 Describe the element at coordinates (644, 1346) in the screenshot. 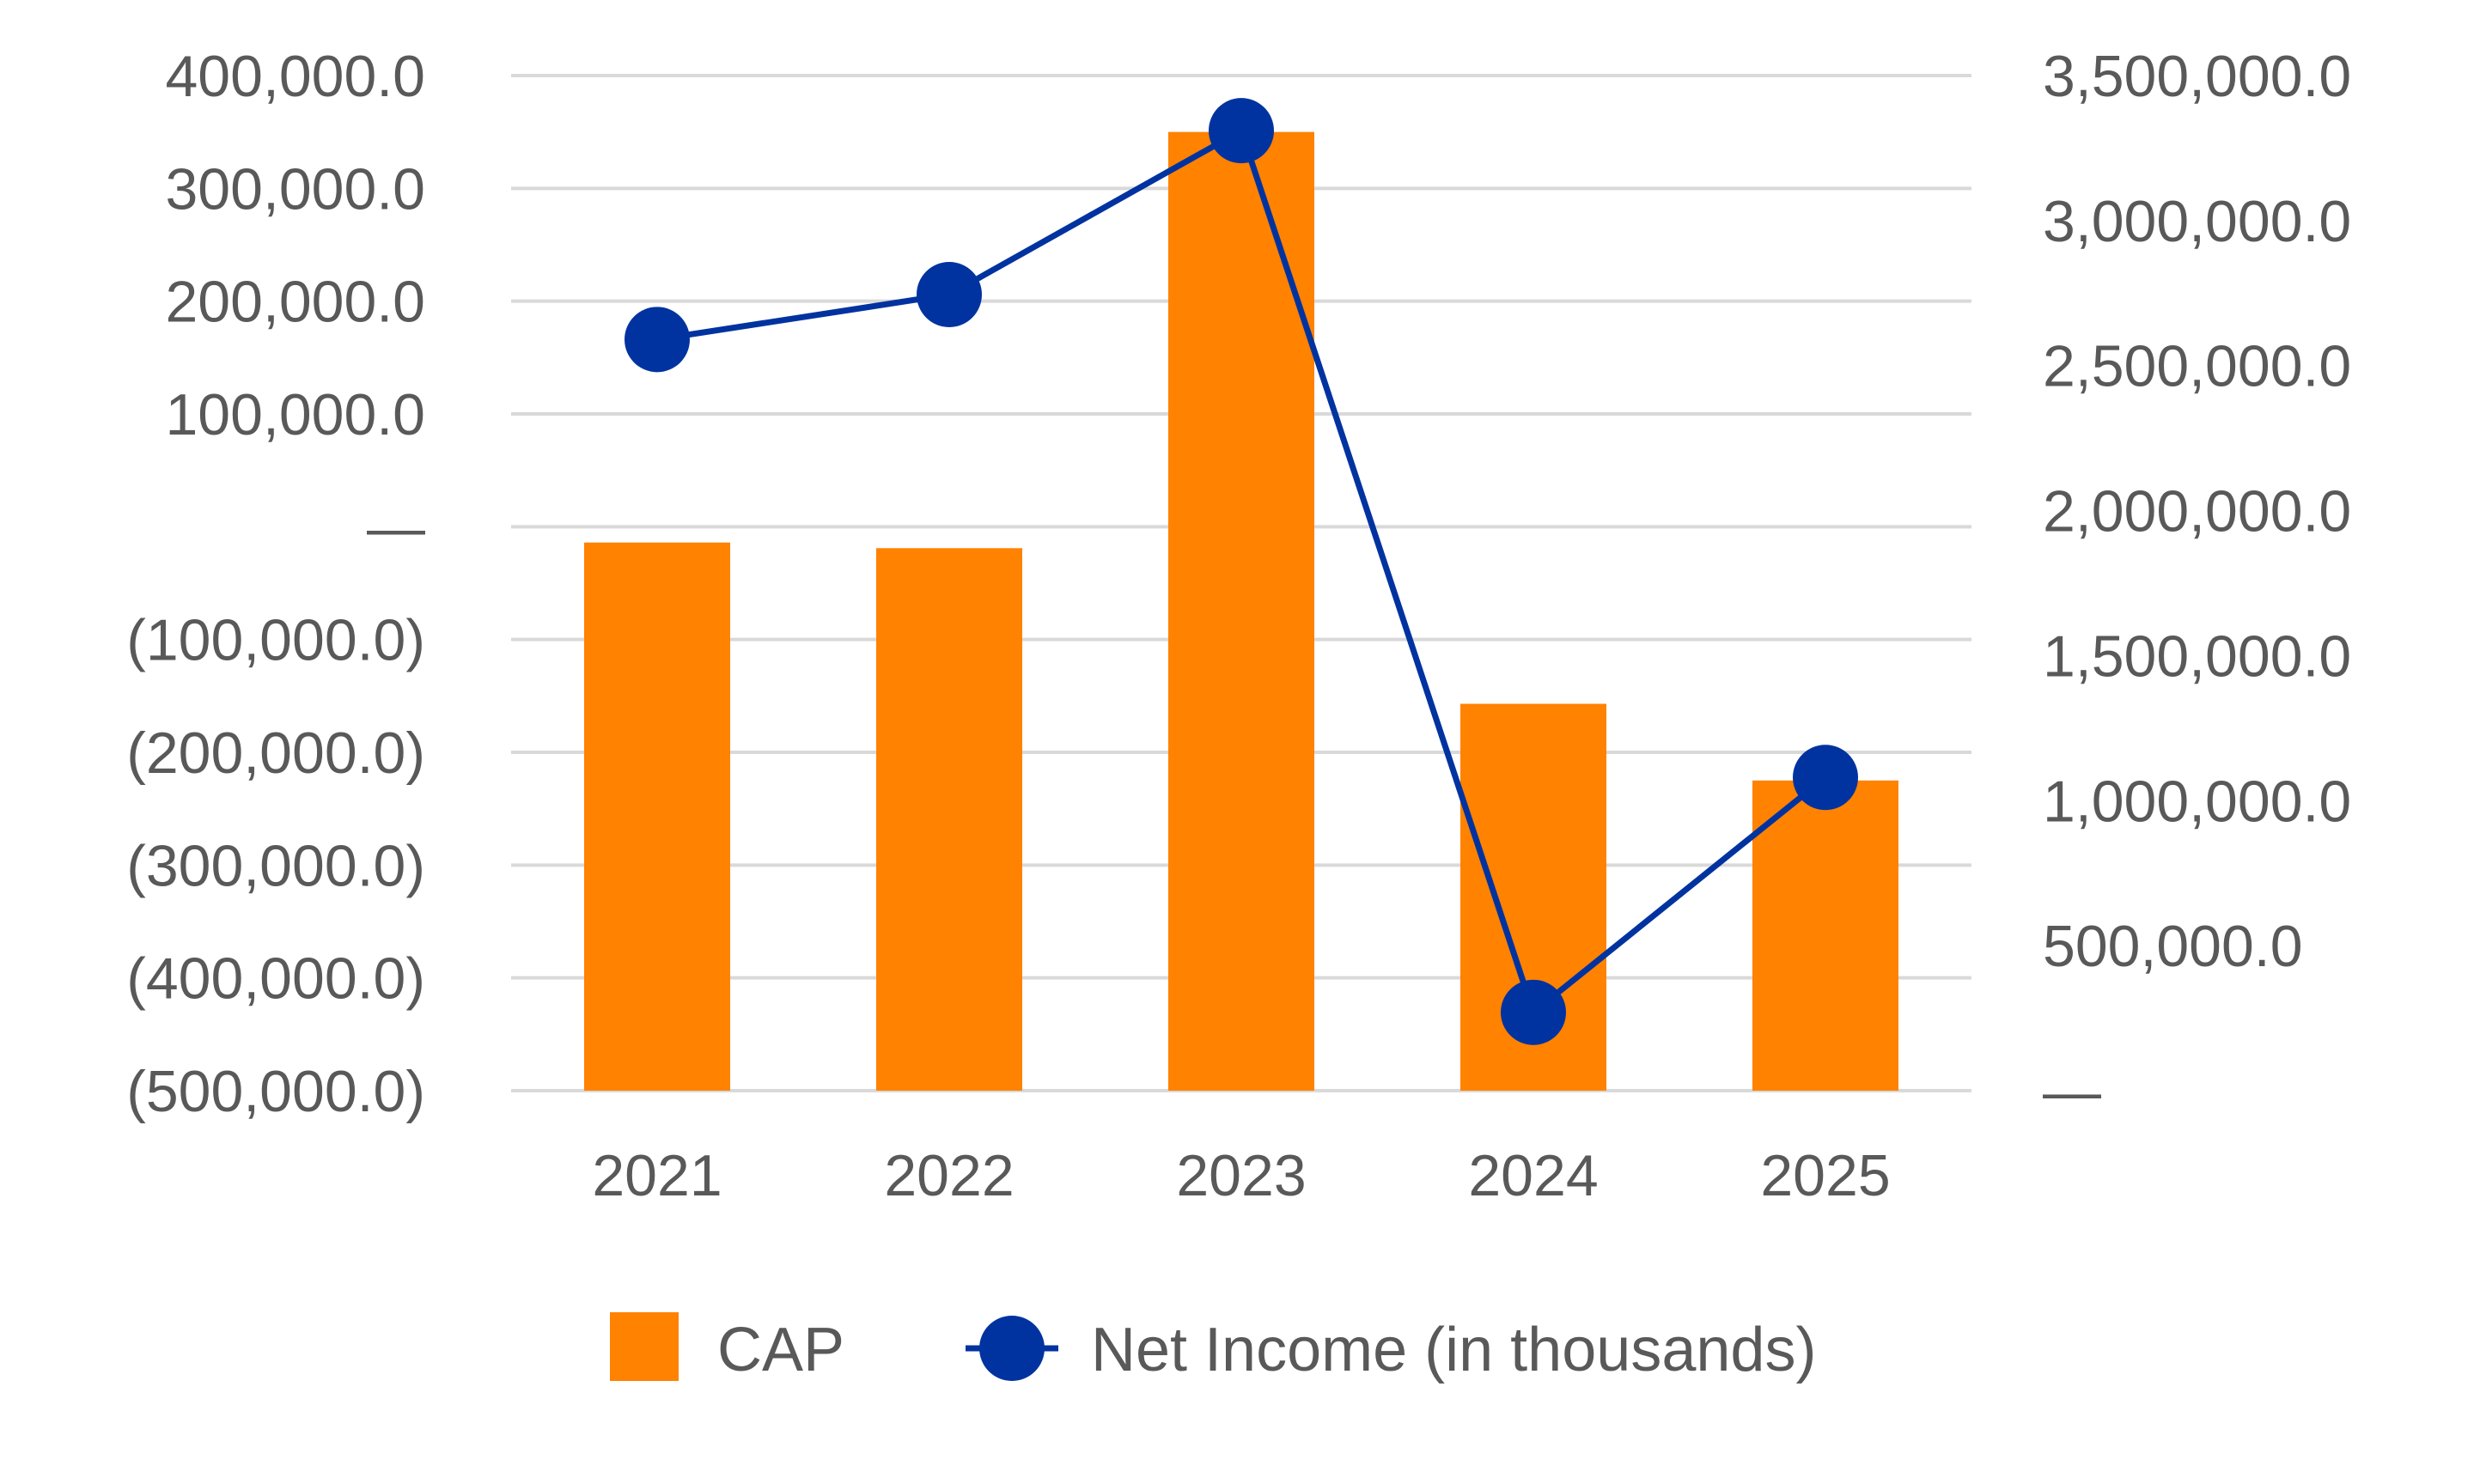

I see `legend-swatch-cap` at that location.